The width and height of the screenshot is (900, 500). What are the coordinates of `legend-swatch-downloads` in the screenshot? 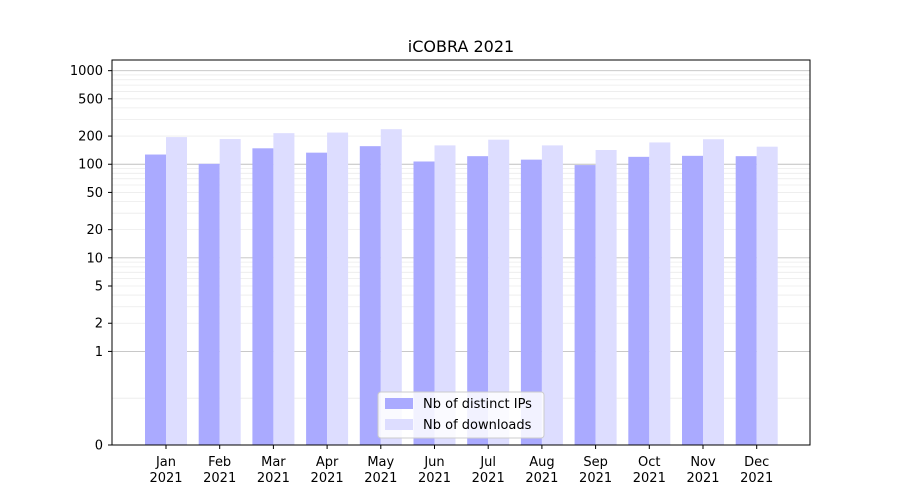 It's located at (399, 424).